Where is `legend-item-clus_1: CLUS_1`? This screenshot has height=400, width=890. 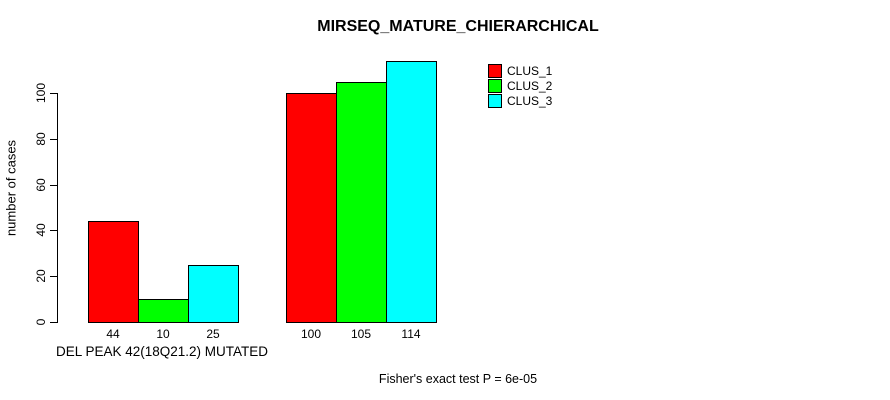 legend-item-clus_1: CLUS_1 is located at coordinates (520, 70).